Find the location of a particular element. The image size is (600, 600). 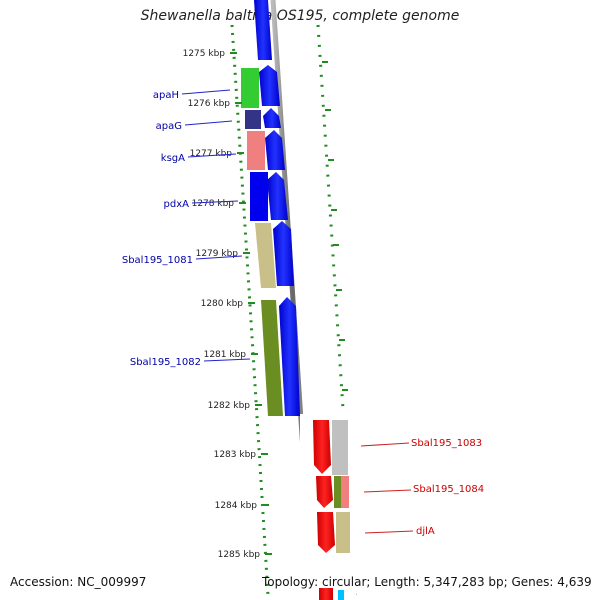

scale-tick-label: 1285 kbp is located at coordinates (239, 555).